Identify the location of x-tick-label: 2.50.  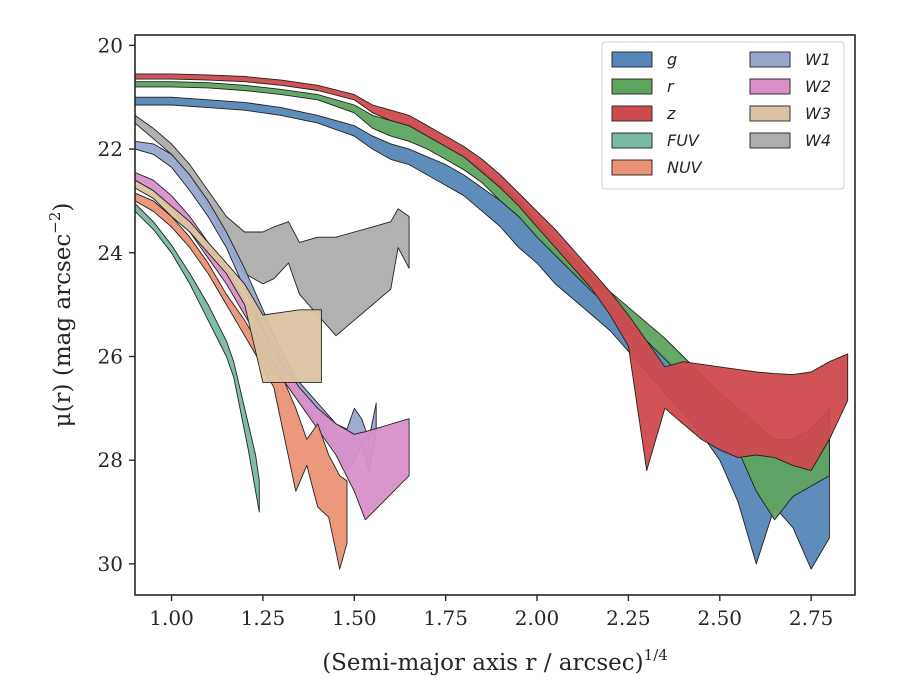
(720, 618).